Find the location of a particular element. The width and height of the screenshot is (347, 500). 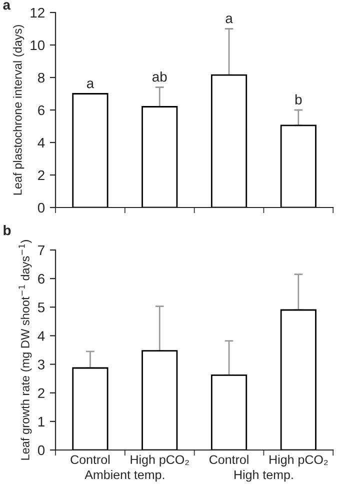

text: Ambient temp. is located at coordinates (124, 476).